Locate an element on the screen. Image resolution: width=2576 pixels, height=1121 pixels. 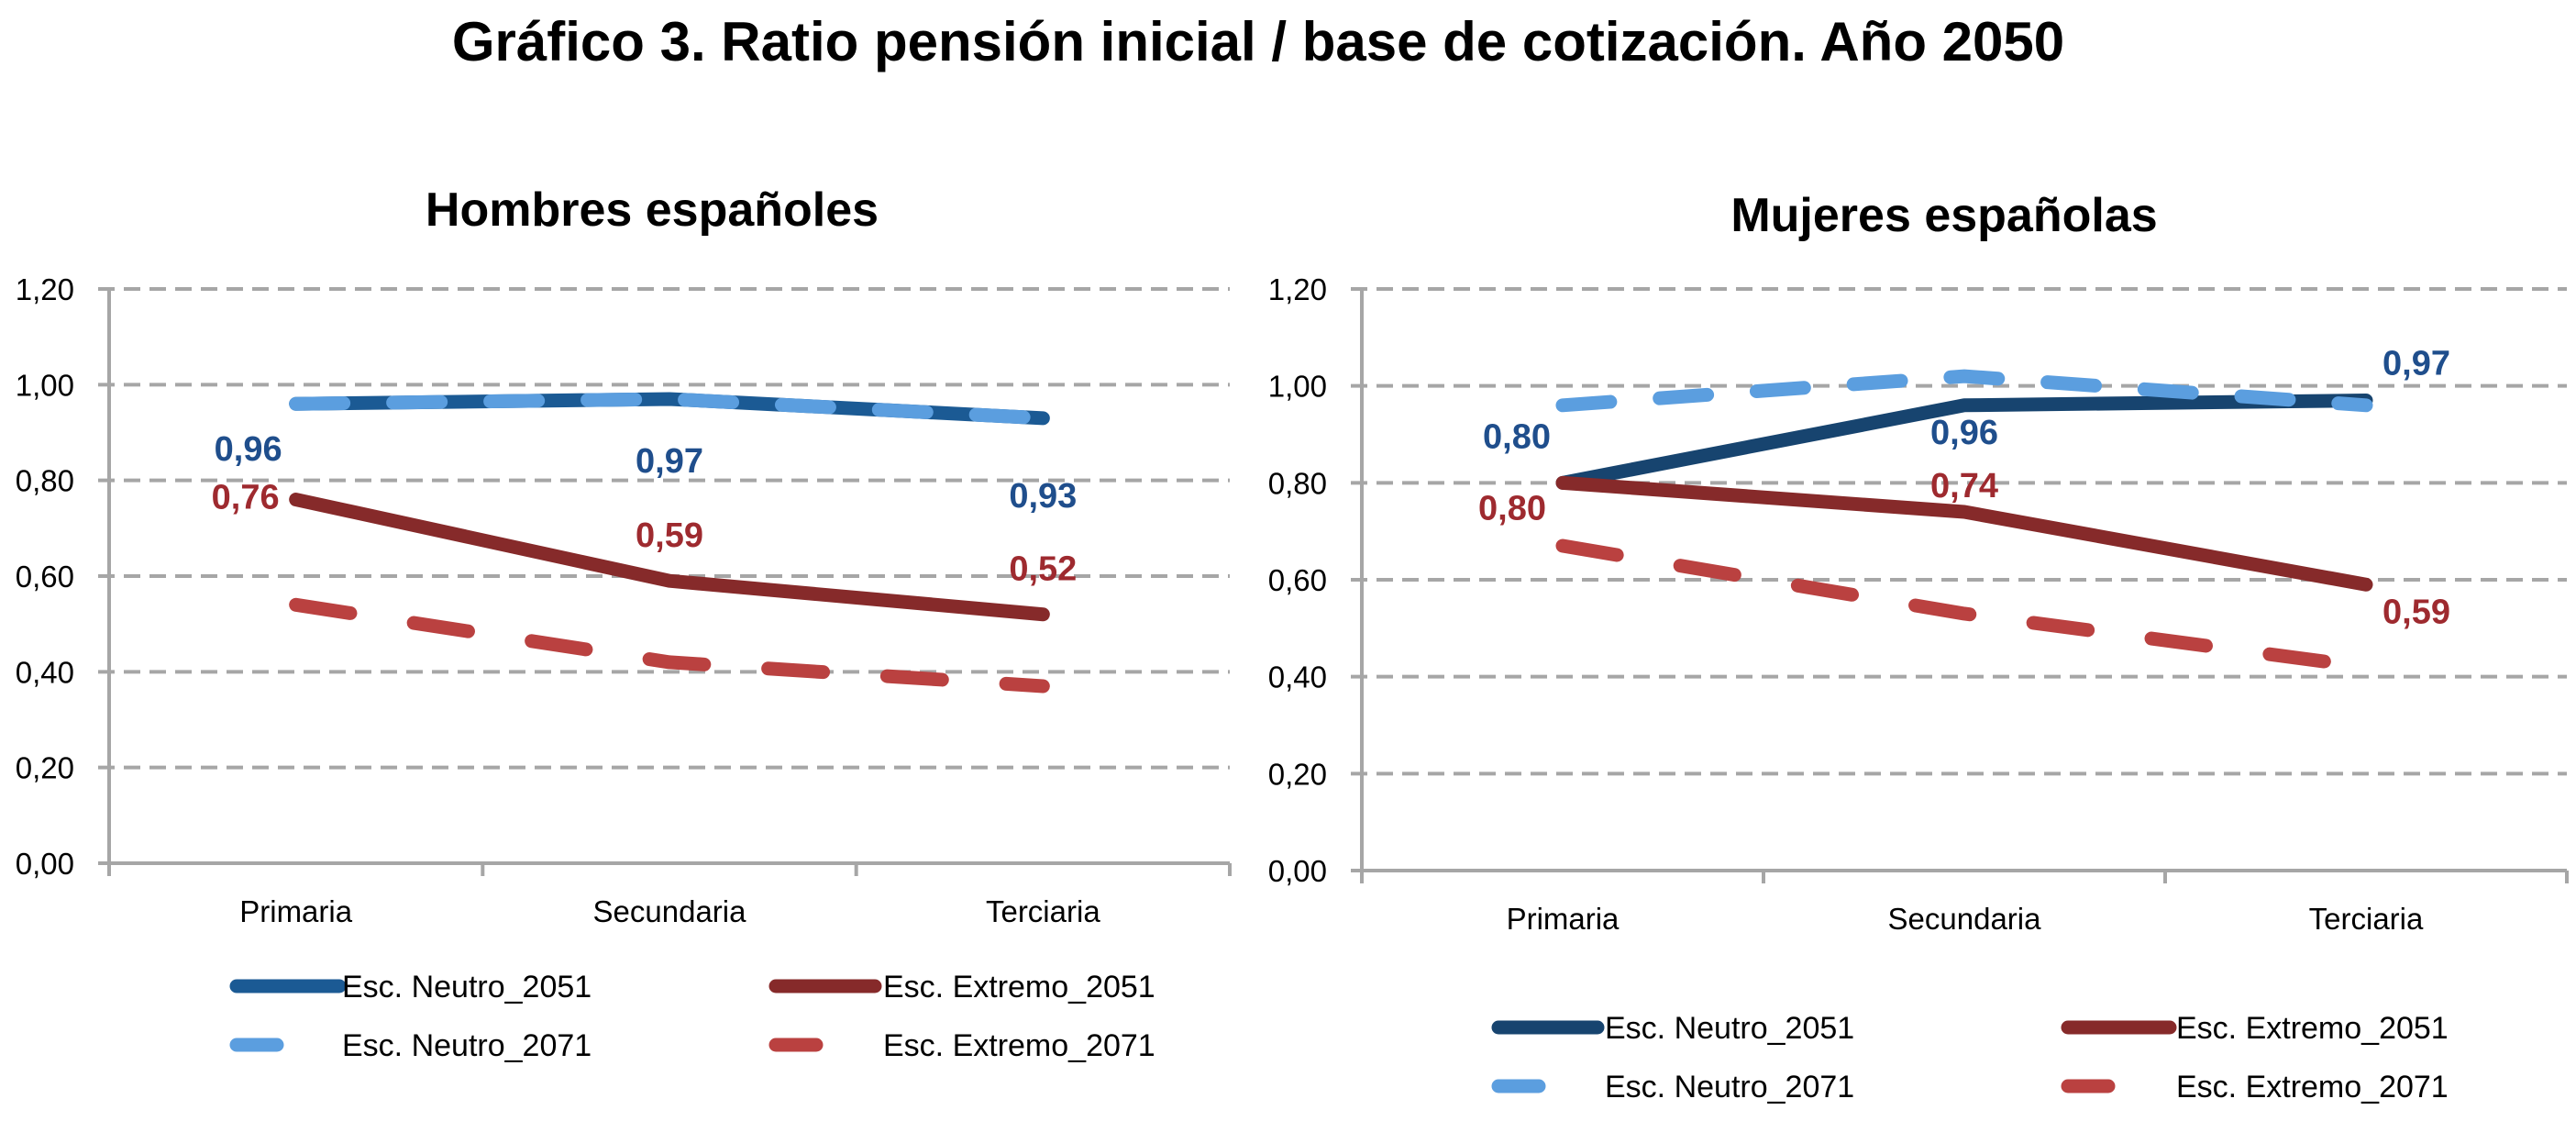
series-line-esc-neutro-2051 is located at coordinates (1964, 442).